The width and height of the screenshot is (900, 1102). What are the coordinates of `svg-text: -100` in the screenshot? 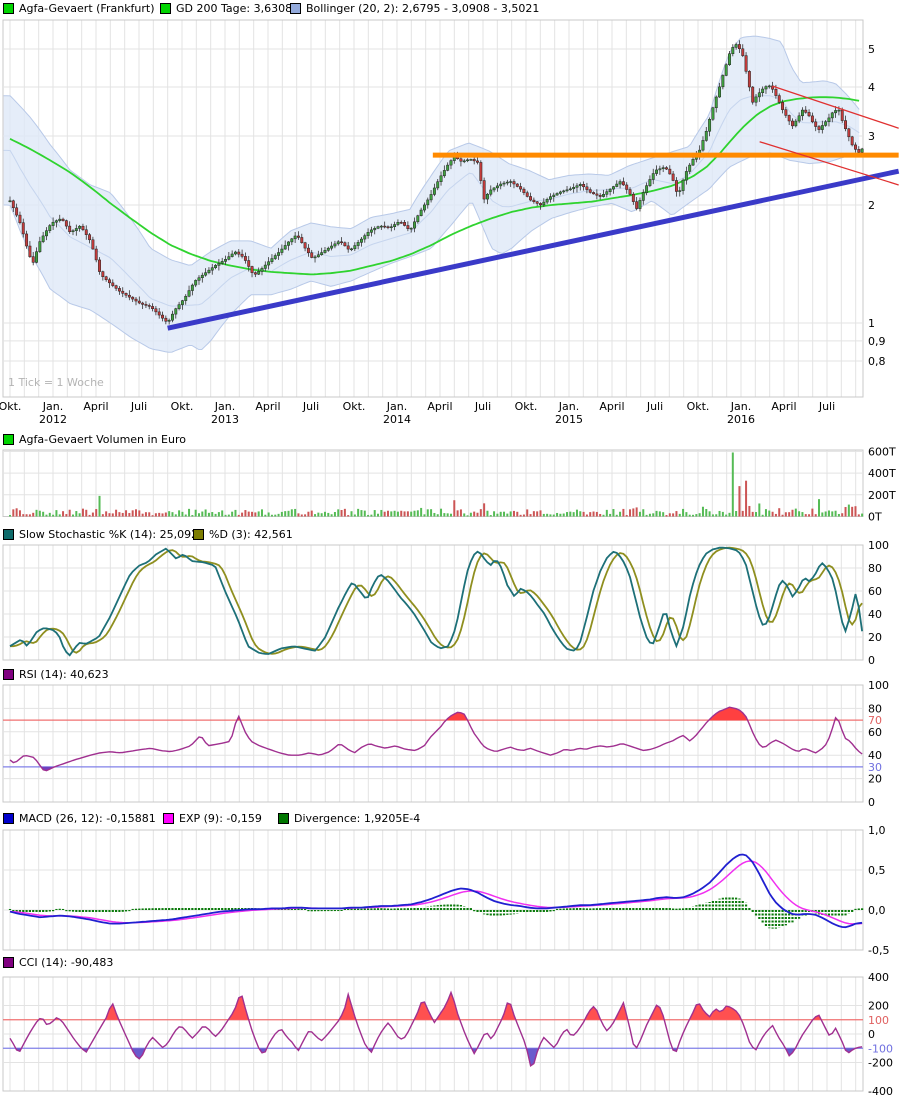 It's located at (880, 1048).